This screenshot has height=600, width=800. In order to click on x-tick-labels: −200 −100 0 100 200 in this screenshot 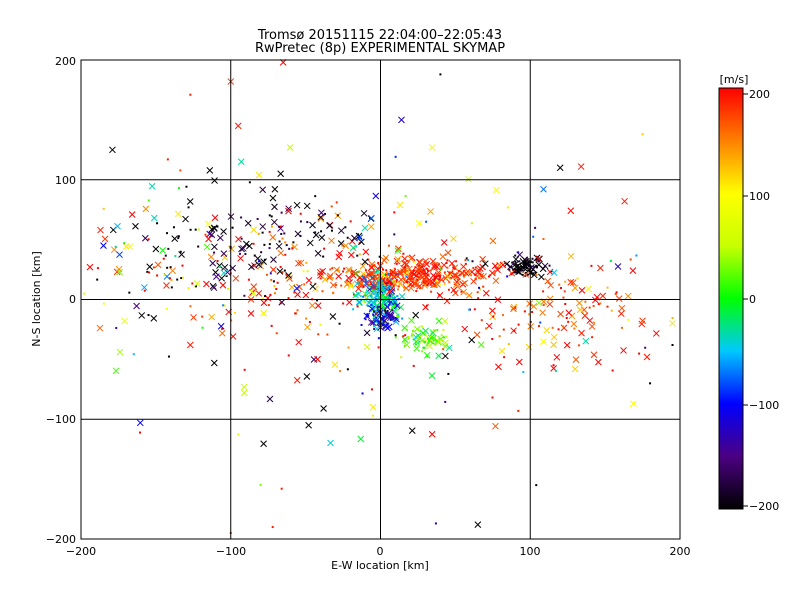, I will do `click(378, 551)`.